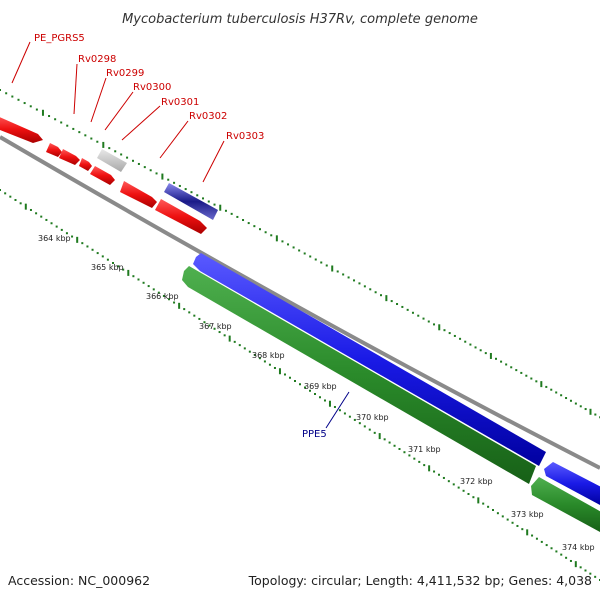 Image resolution: width=600 pixels, height=600 pixels. Describe the element at coordinates (54, 150) in the screenshot. I see `gene-rv0298` at that location.